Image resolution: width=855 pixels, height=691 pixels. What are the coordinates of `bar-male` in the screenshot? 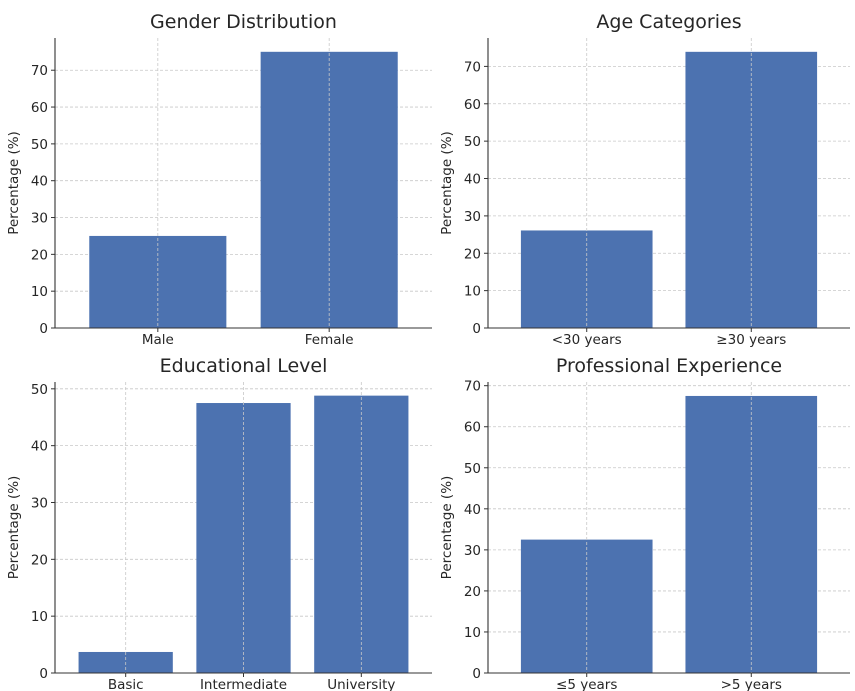 It's located at (158, 281).